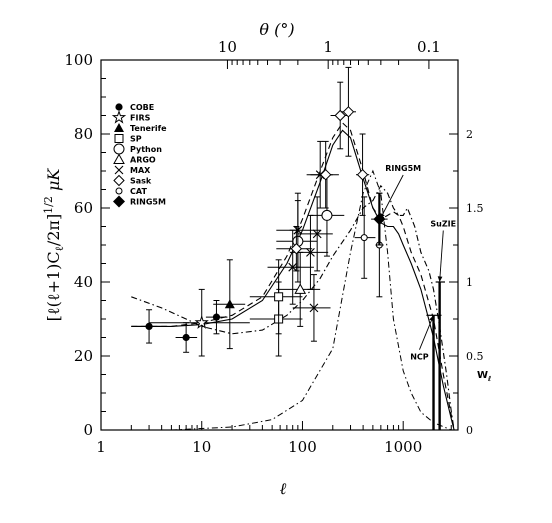 The height and width of the screenshot is (523, 552). What do you see at coordinates (142, 107) in the screenshot?
I see `legend-label-cobe: COBE` at bounding box center [142, 107].